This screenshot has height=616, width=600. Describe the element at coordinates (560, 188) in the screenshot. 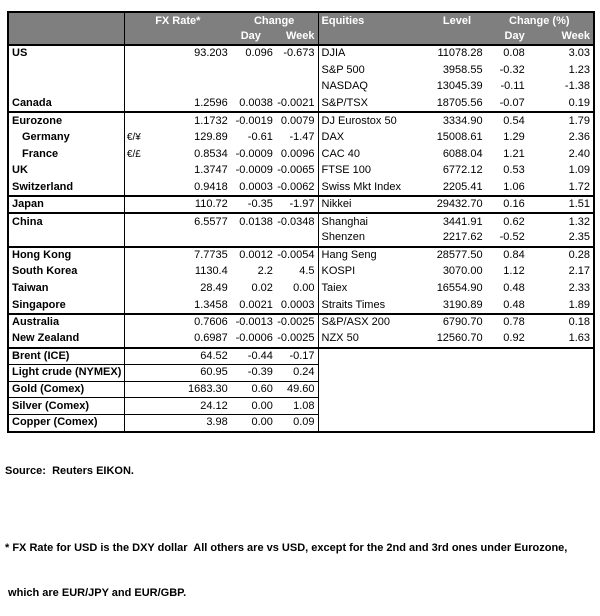

I see `equity-week-change-cell: 1.72` at that location.